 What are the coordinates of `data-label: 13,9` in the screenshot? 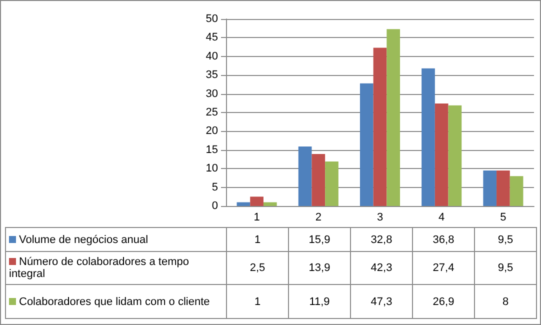 It's located at (319, 268).